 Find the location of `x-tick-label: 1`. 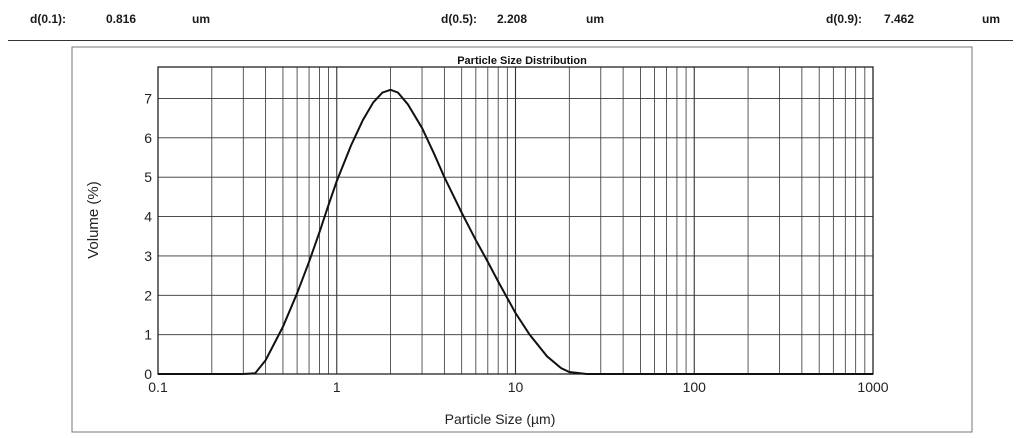

x-tick-label: 1 is located at coordinates (337, 387).